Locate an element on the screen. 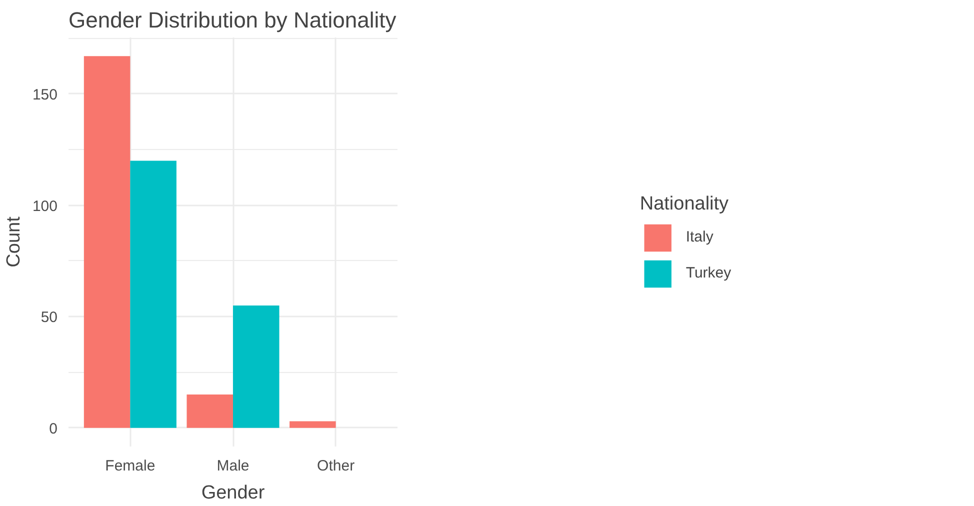  y-tick-label: 50 is located at coordinates (49, 317).